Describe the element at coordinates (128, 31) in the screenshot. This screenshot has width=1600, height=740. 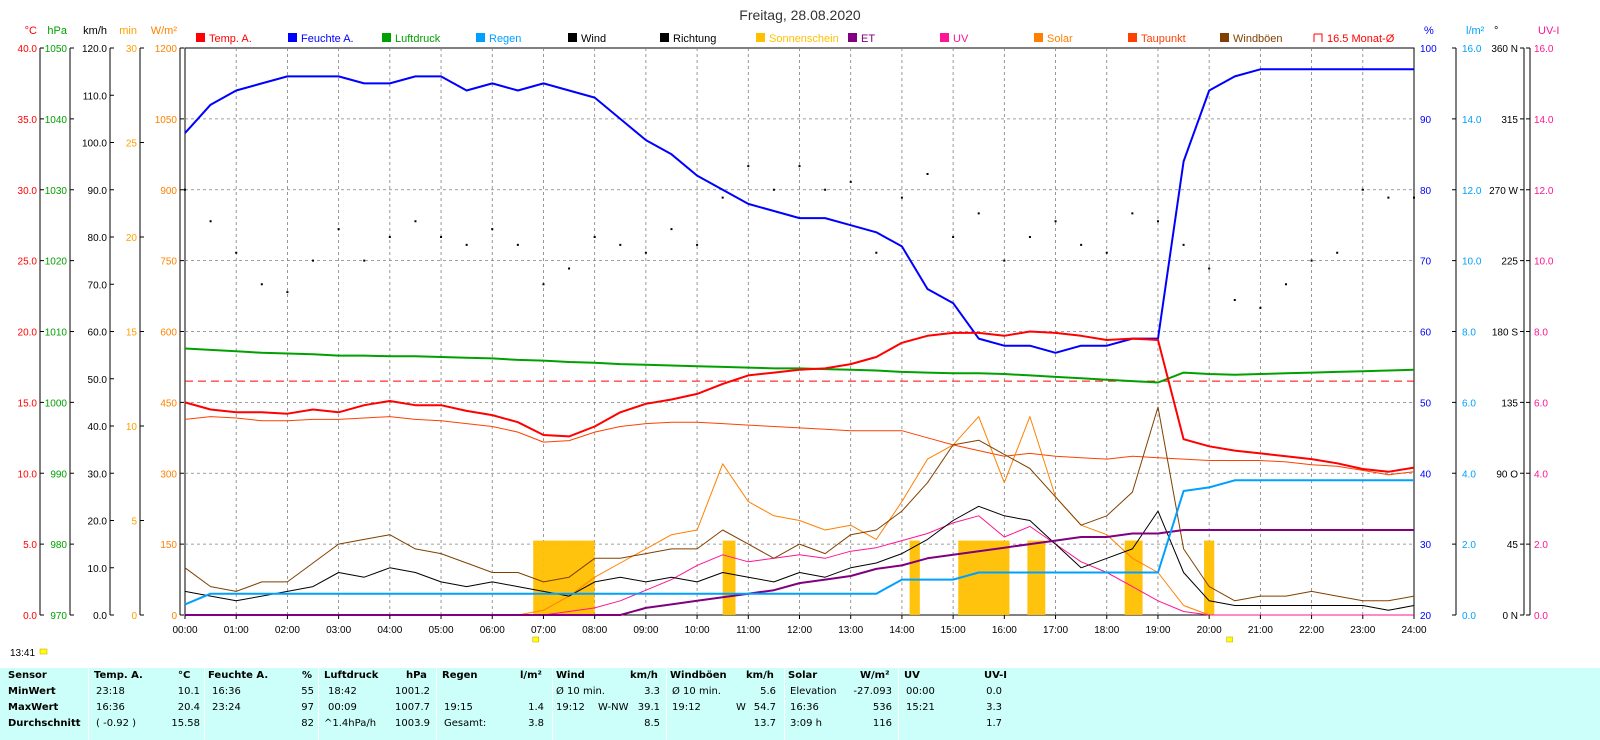
I see `axis-unit-label: min` at that location.